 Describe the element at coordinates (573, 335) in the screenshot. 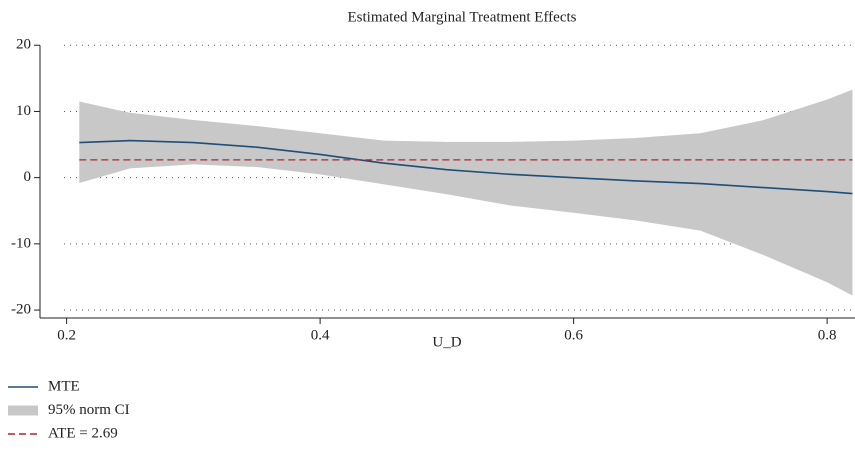

I see `x-tick-label: 0.6` at that location.